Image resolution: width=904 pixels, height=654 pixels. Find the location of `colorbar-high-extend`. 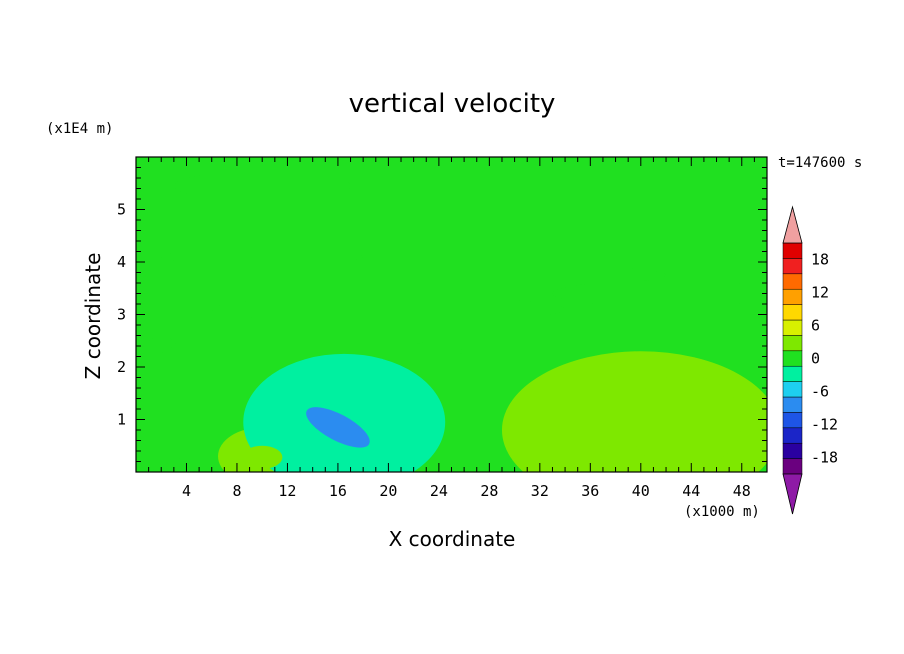

colorbar-high-extend is located at coordinates (792, 224).